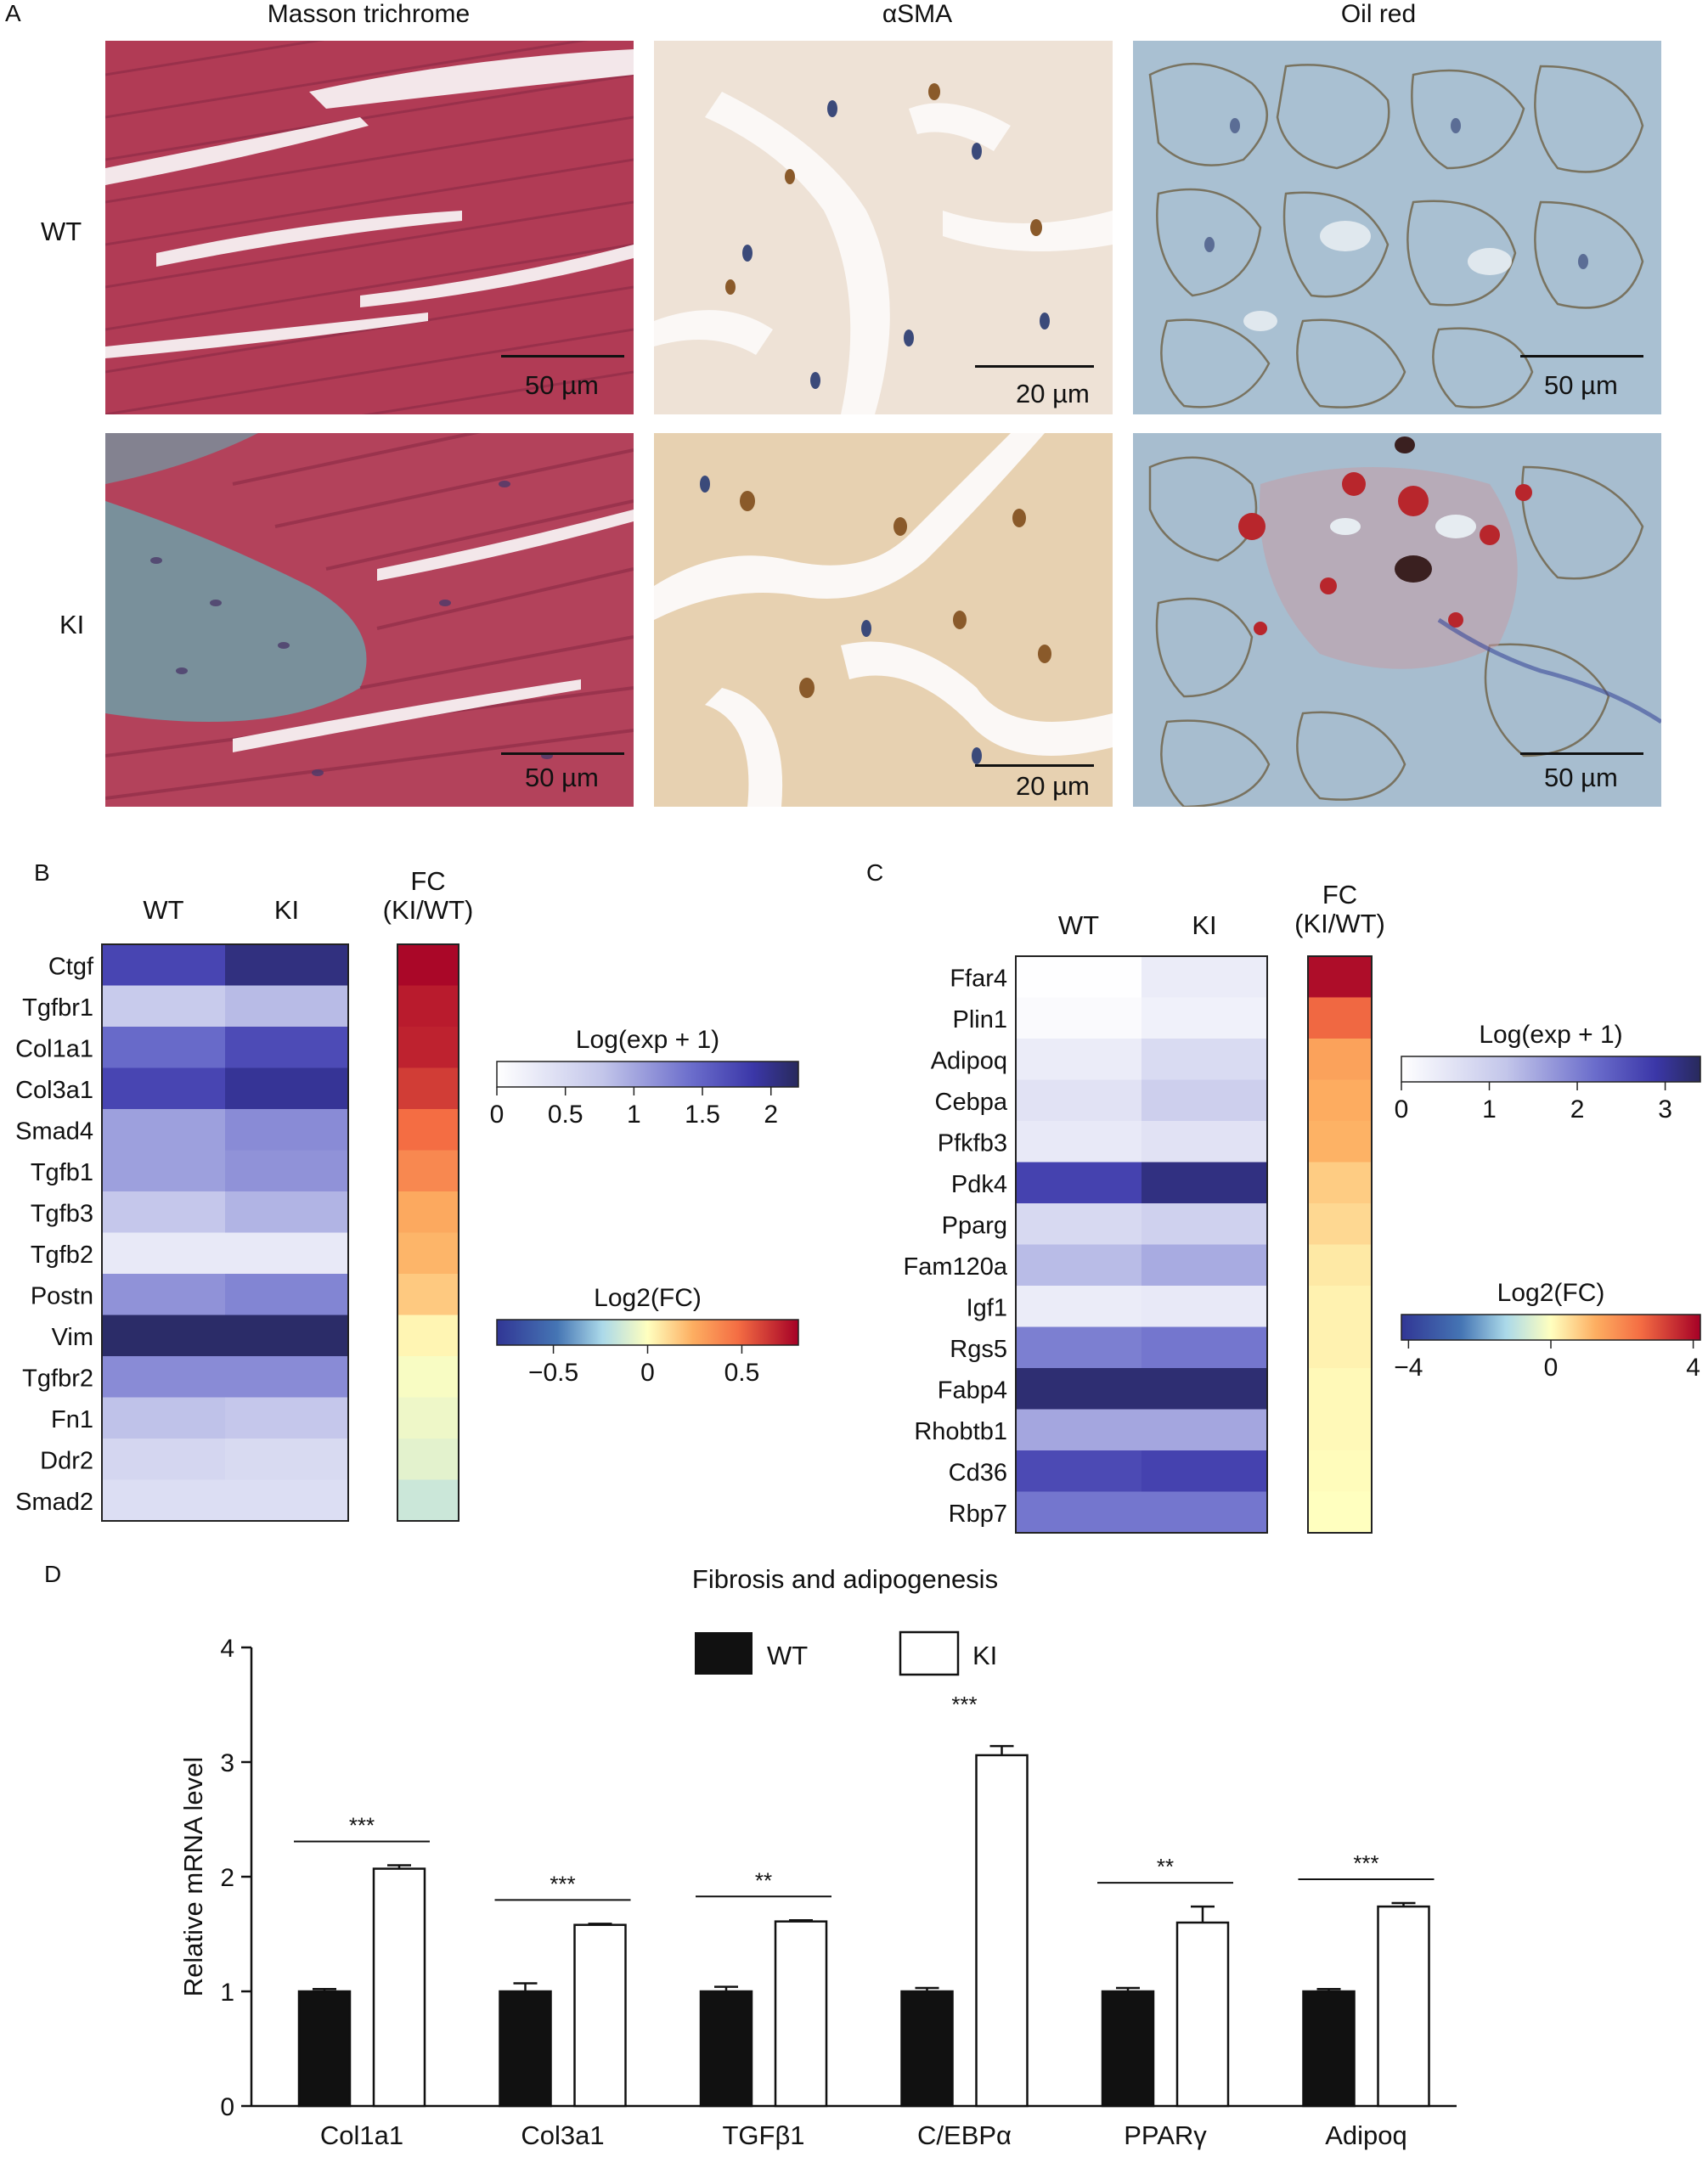 This screenshot has height=2168, width=1708. I want to click on y-tick-label: 1, so click(227, 1993).